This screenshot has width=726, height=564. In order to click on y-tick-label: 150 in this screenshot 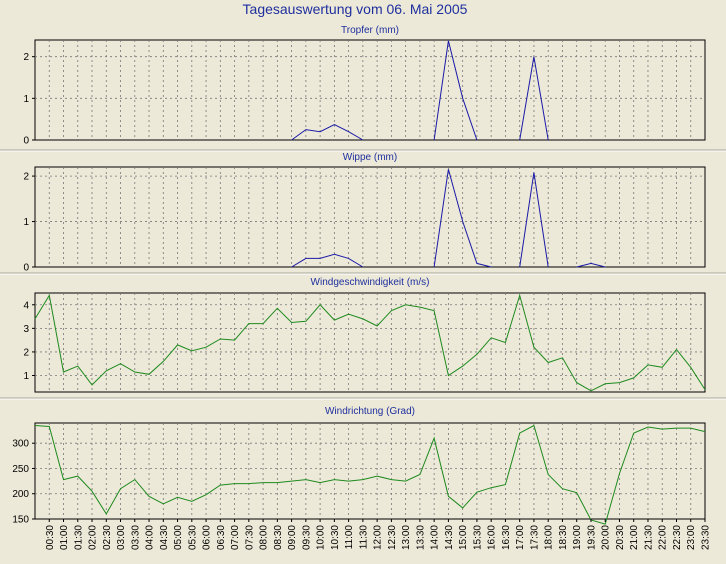, I will do `click(20, 520)`.